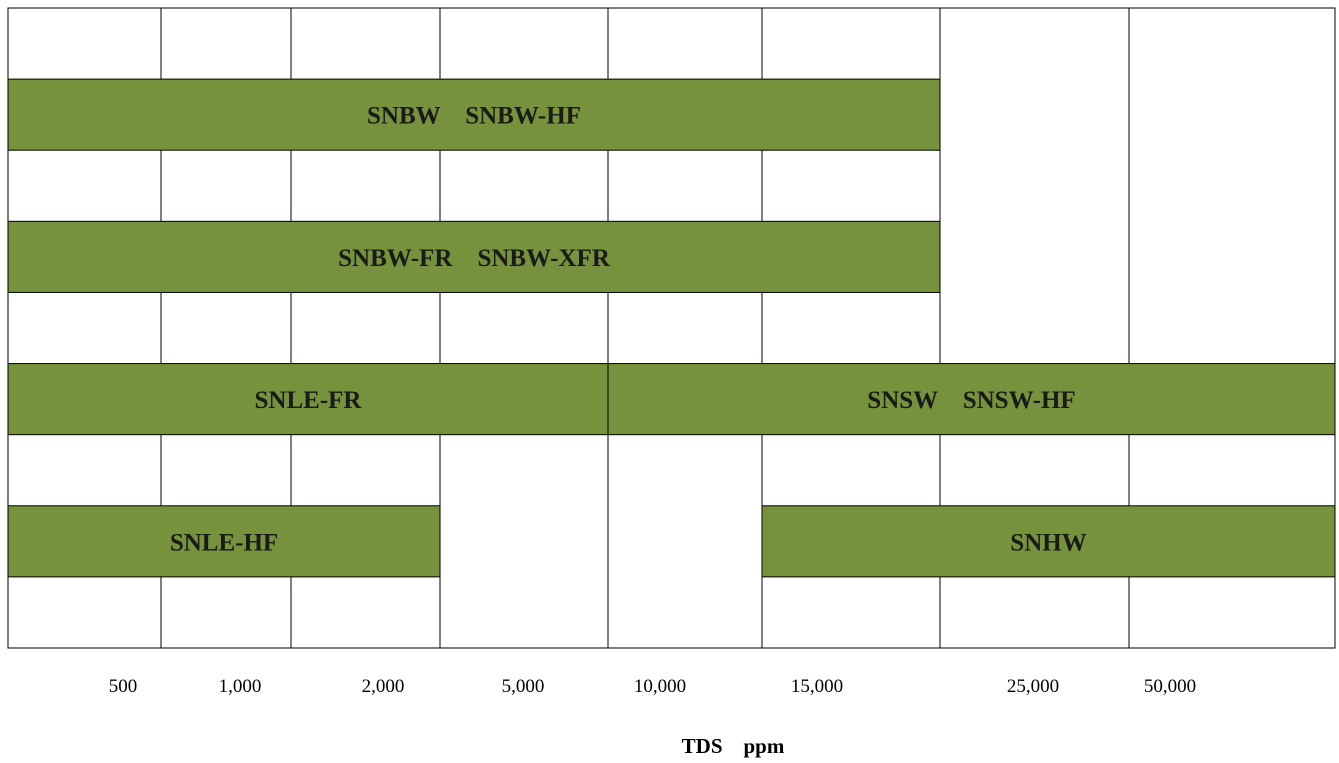 The width and height of the screenshot is (1339, 763). I want to click on x-tick-label: 25,000, so click(1033, 686).